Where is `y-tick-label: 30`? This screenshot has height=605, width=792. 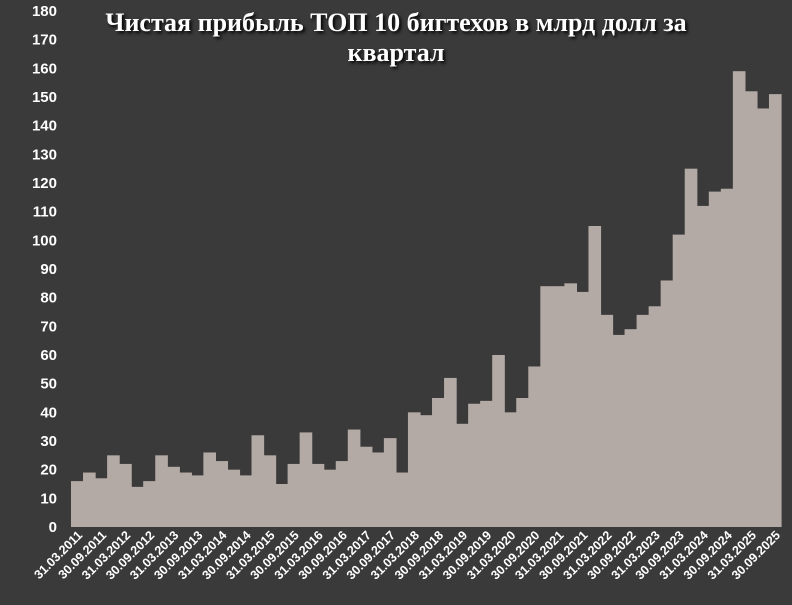
y-tick-label: 30 is located at coordinates (48, 441).